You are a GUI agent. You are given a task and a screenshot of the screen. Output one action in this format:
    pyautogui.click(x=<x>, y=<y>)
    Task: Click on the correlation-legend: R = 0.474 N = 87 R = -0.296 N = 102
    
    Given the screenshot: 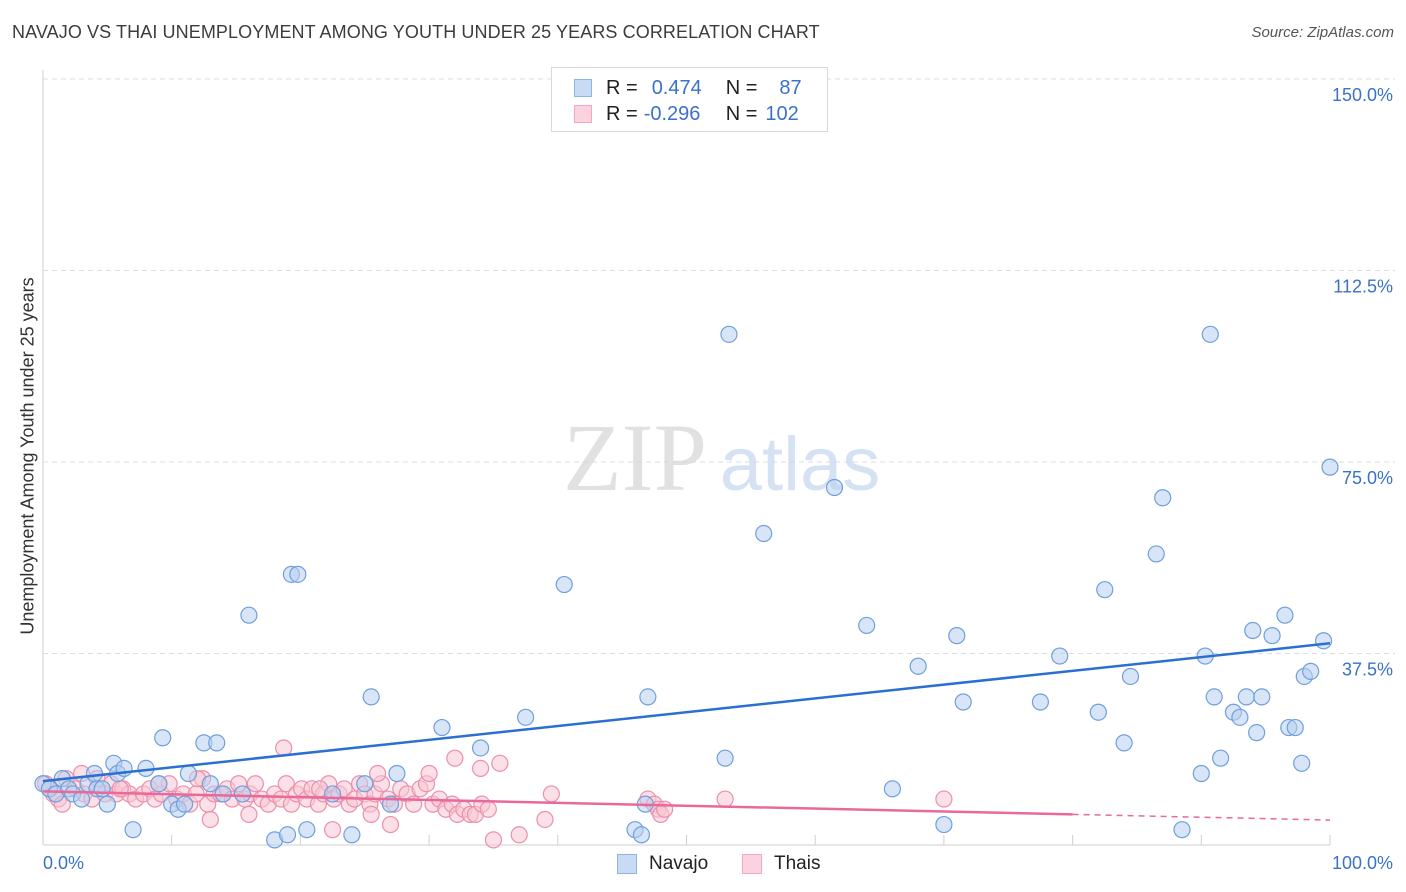 What is the action you would take?
    pyautogui.click(x=689, y=99)
    